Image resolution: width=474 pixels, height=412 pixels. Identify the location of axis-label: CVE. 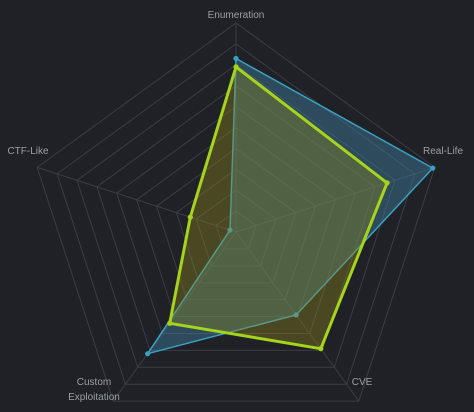
(362, 382).